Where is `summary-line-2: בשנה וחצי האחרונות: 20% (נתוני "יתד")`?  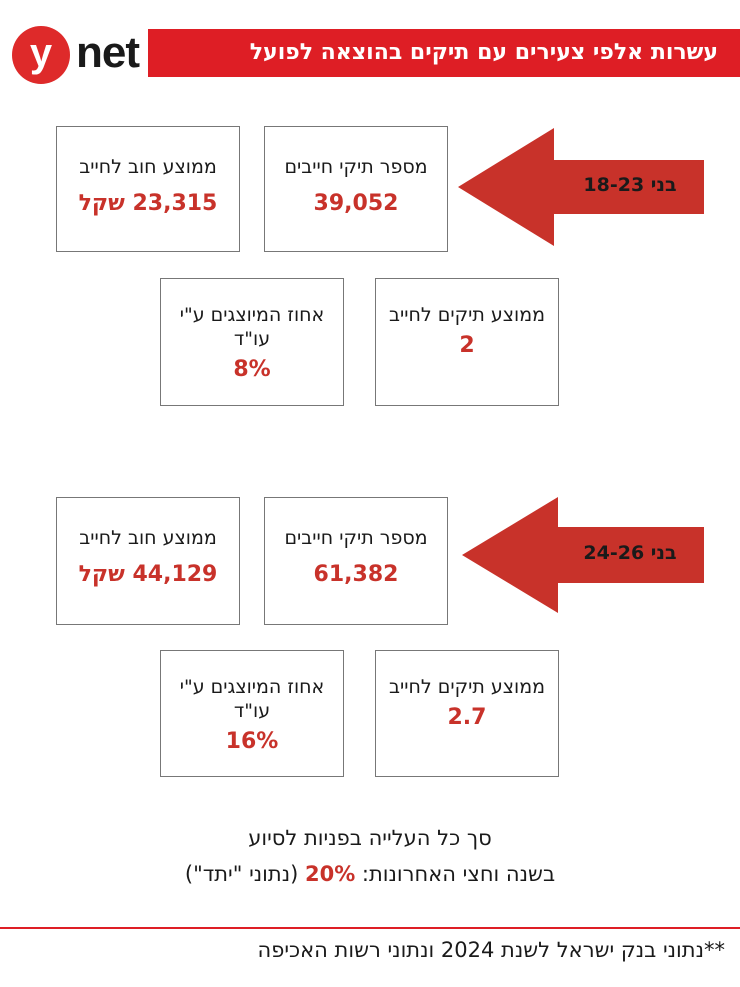 summary-line-2: בשנה וחצי האחרונות: 20% (נתוני "יתד") is located at coordinates (370, 874).